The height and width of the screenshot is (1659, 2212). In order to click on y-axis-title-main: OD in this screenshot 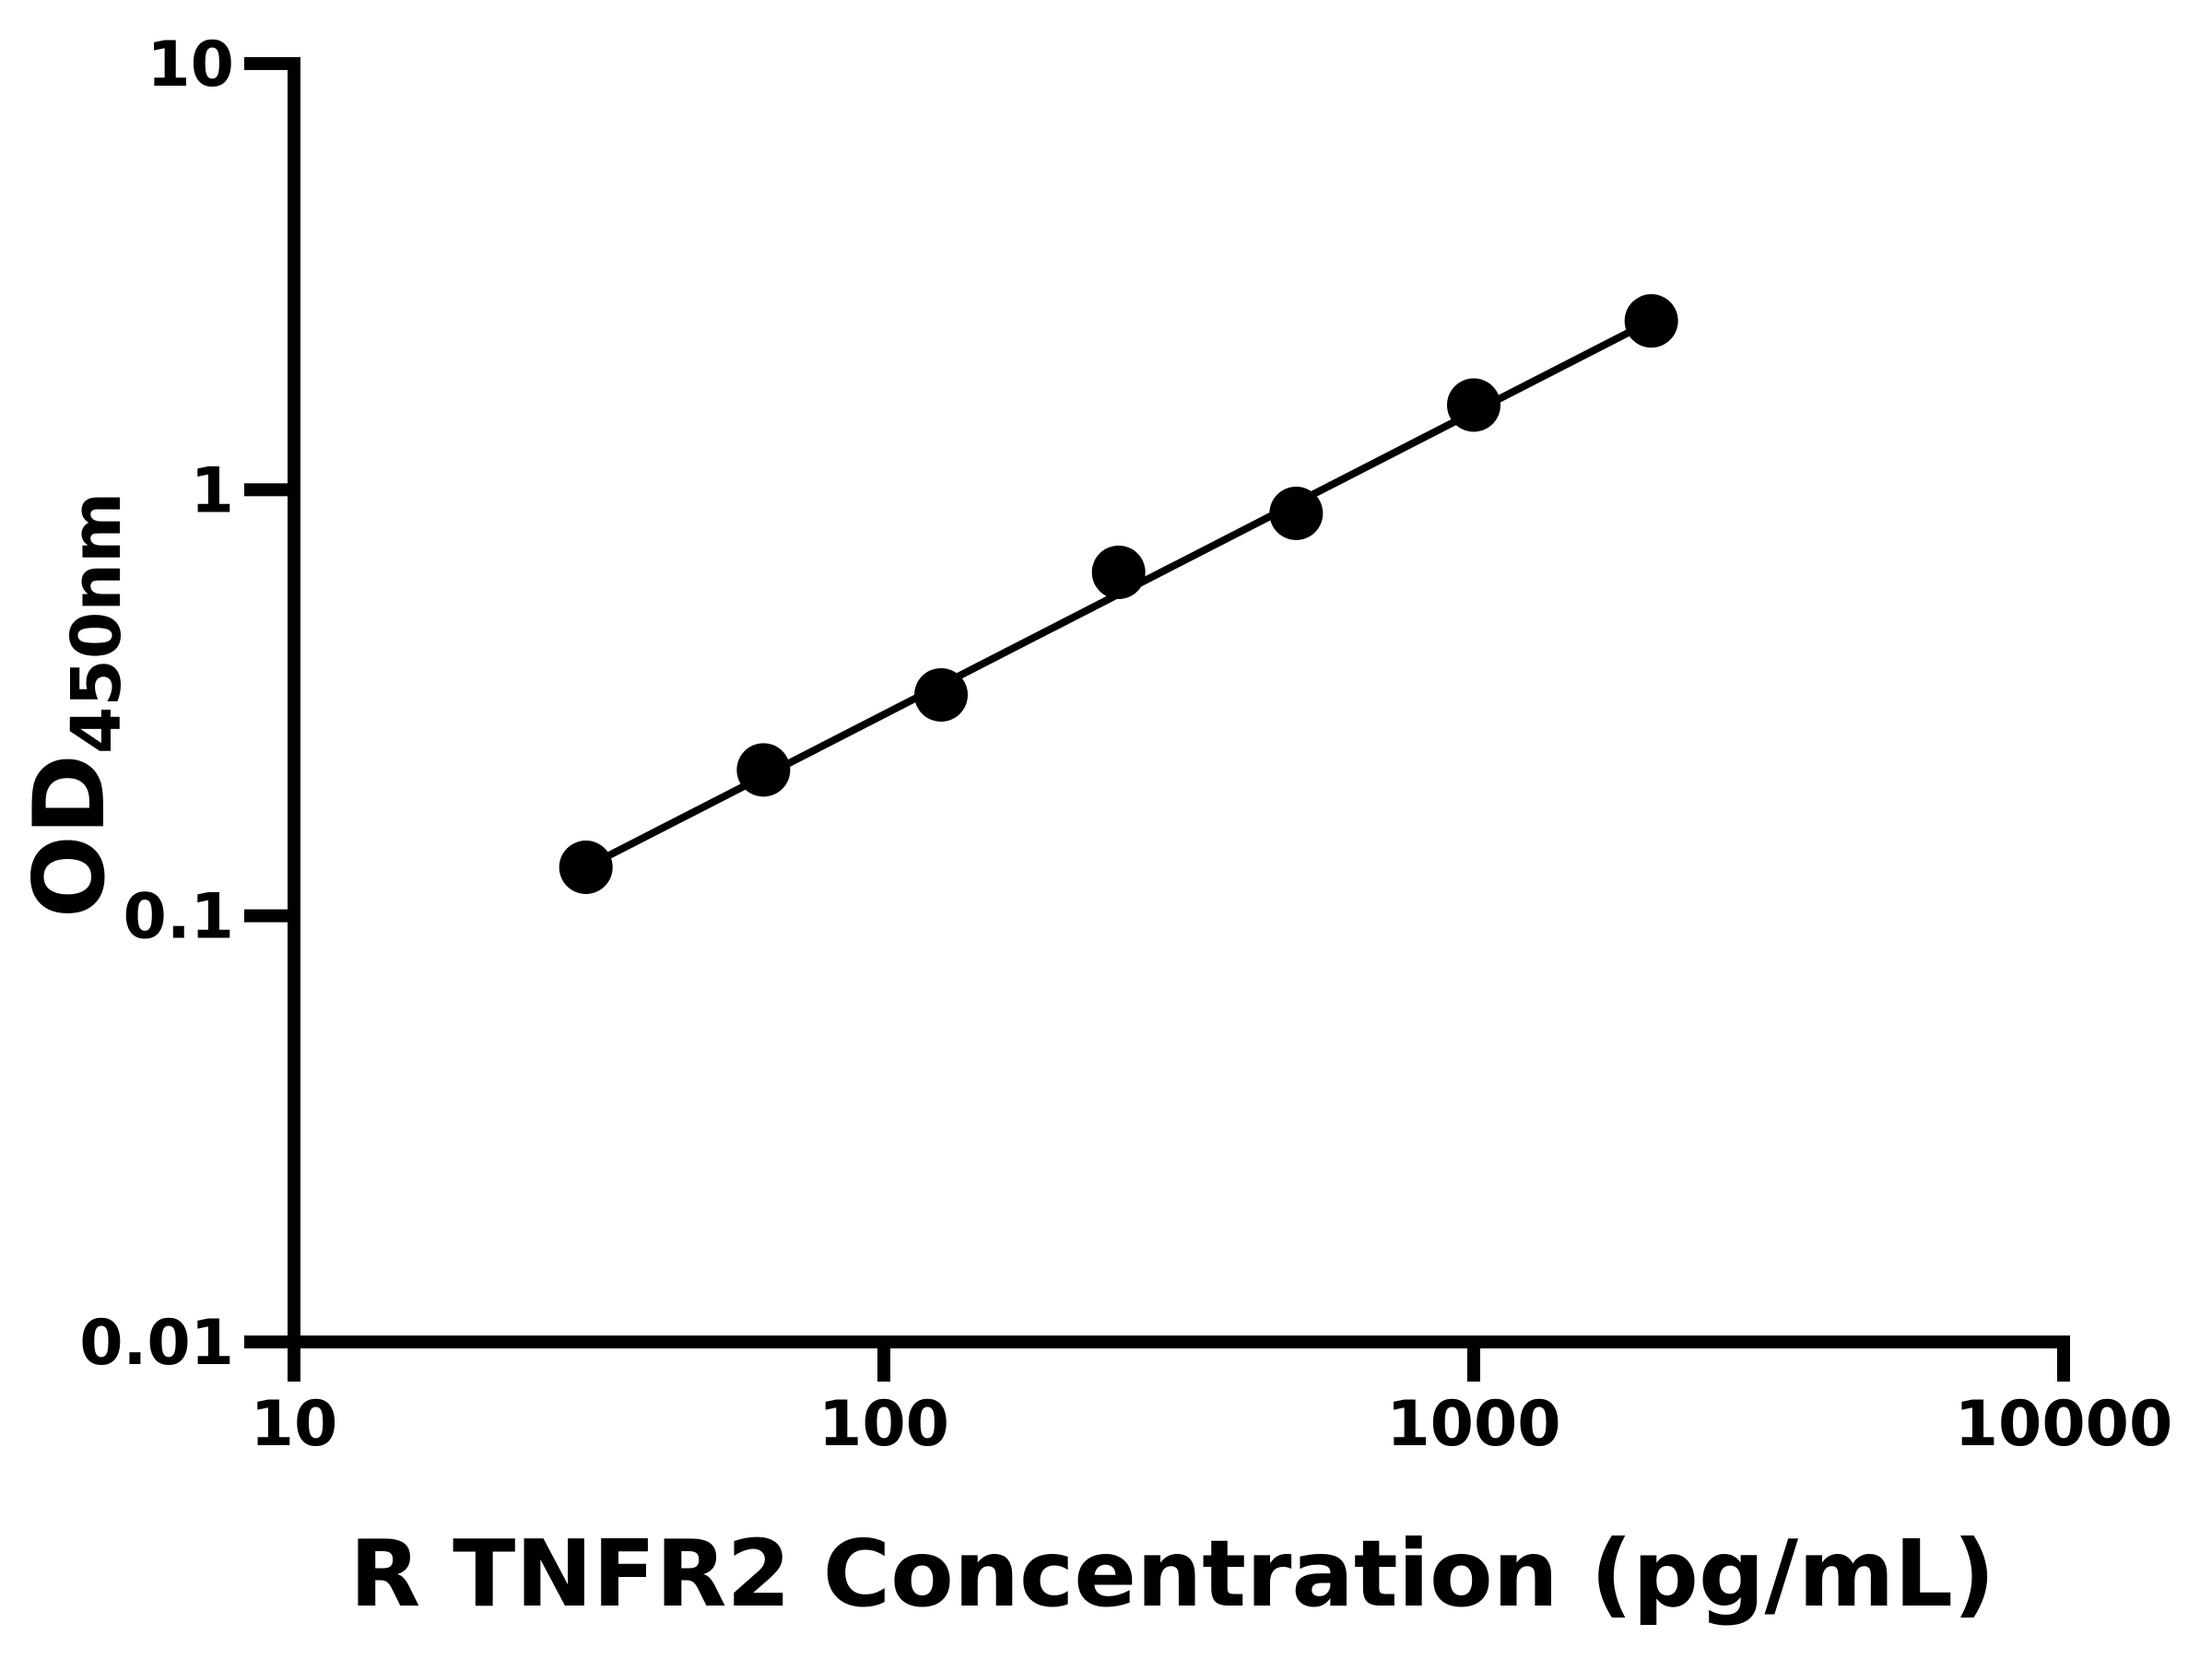, I will do `click(69, 836)`.